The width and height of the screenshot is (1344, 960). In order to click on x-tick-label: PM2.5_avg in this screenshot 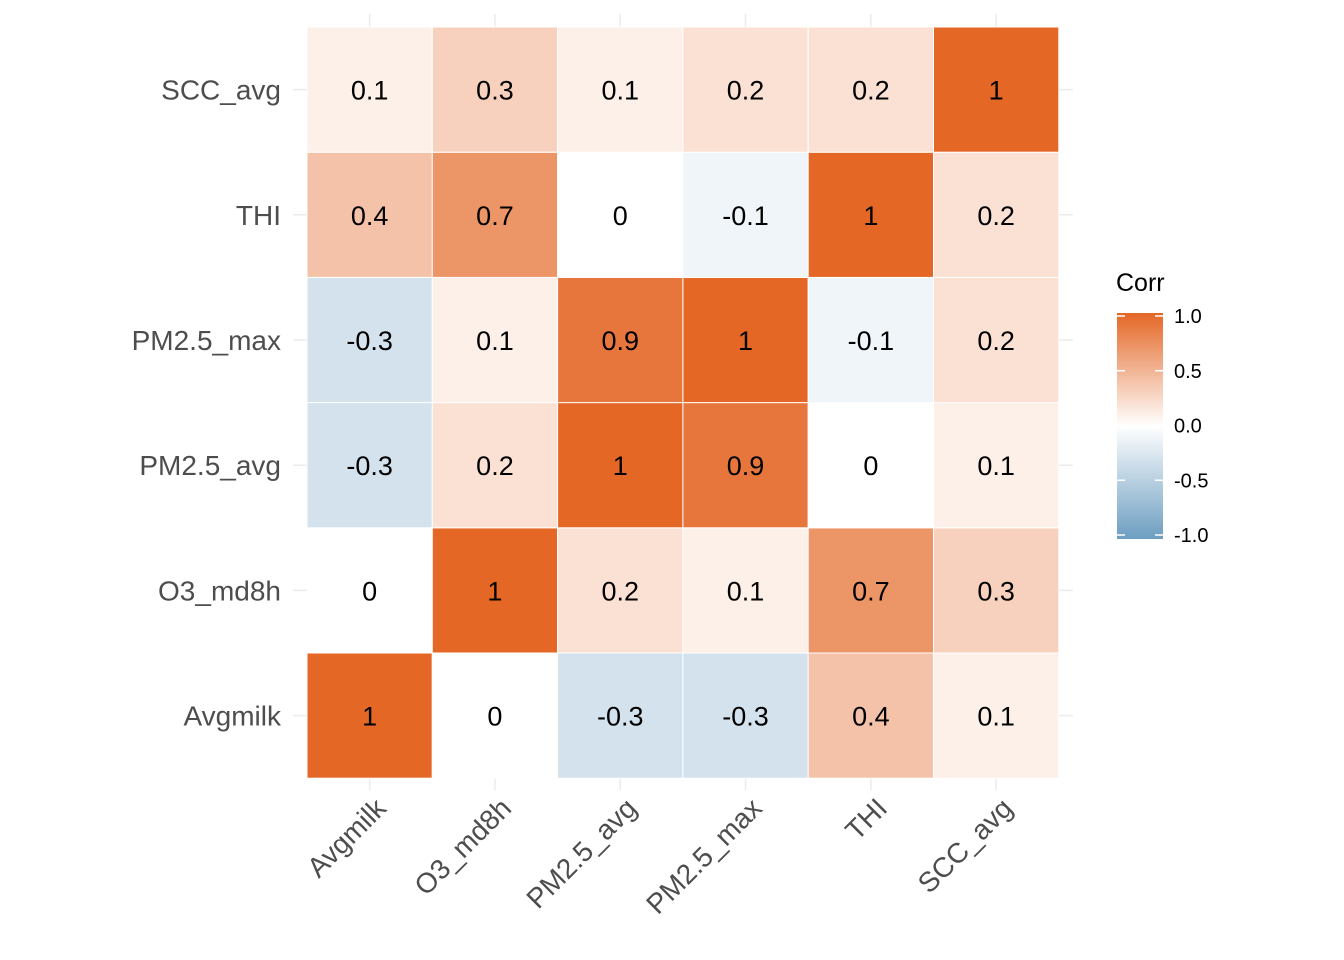, I will do `click(581, 853)`.